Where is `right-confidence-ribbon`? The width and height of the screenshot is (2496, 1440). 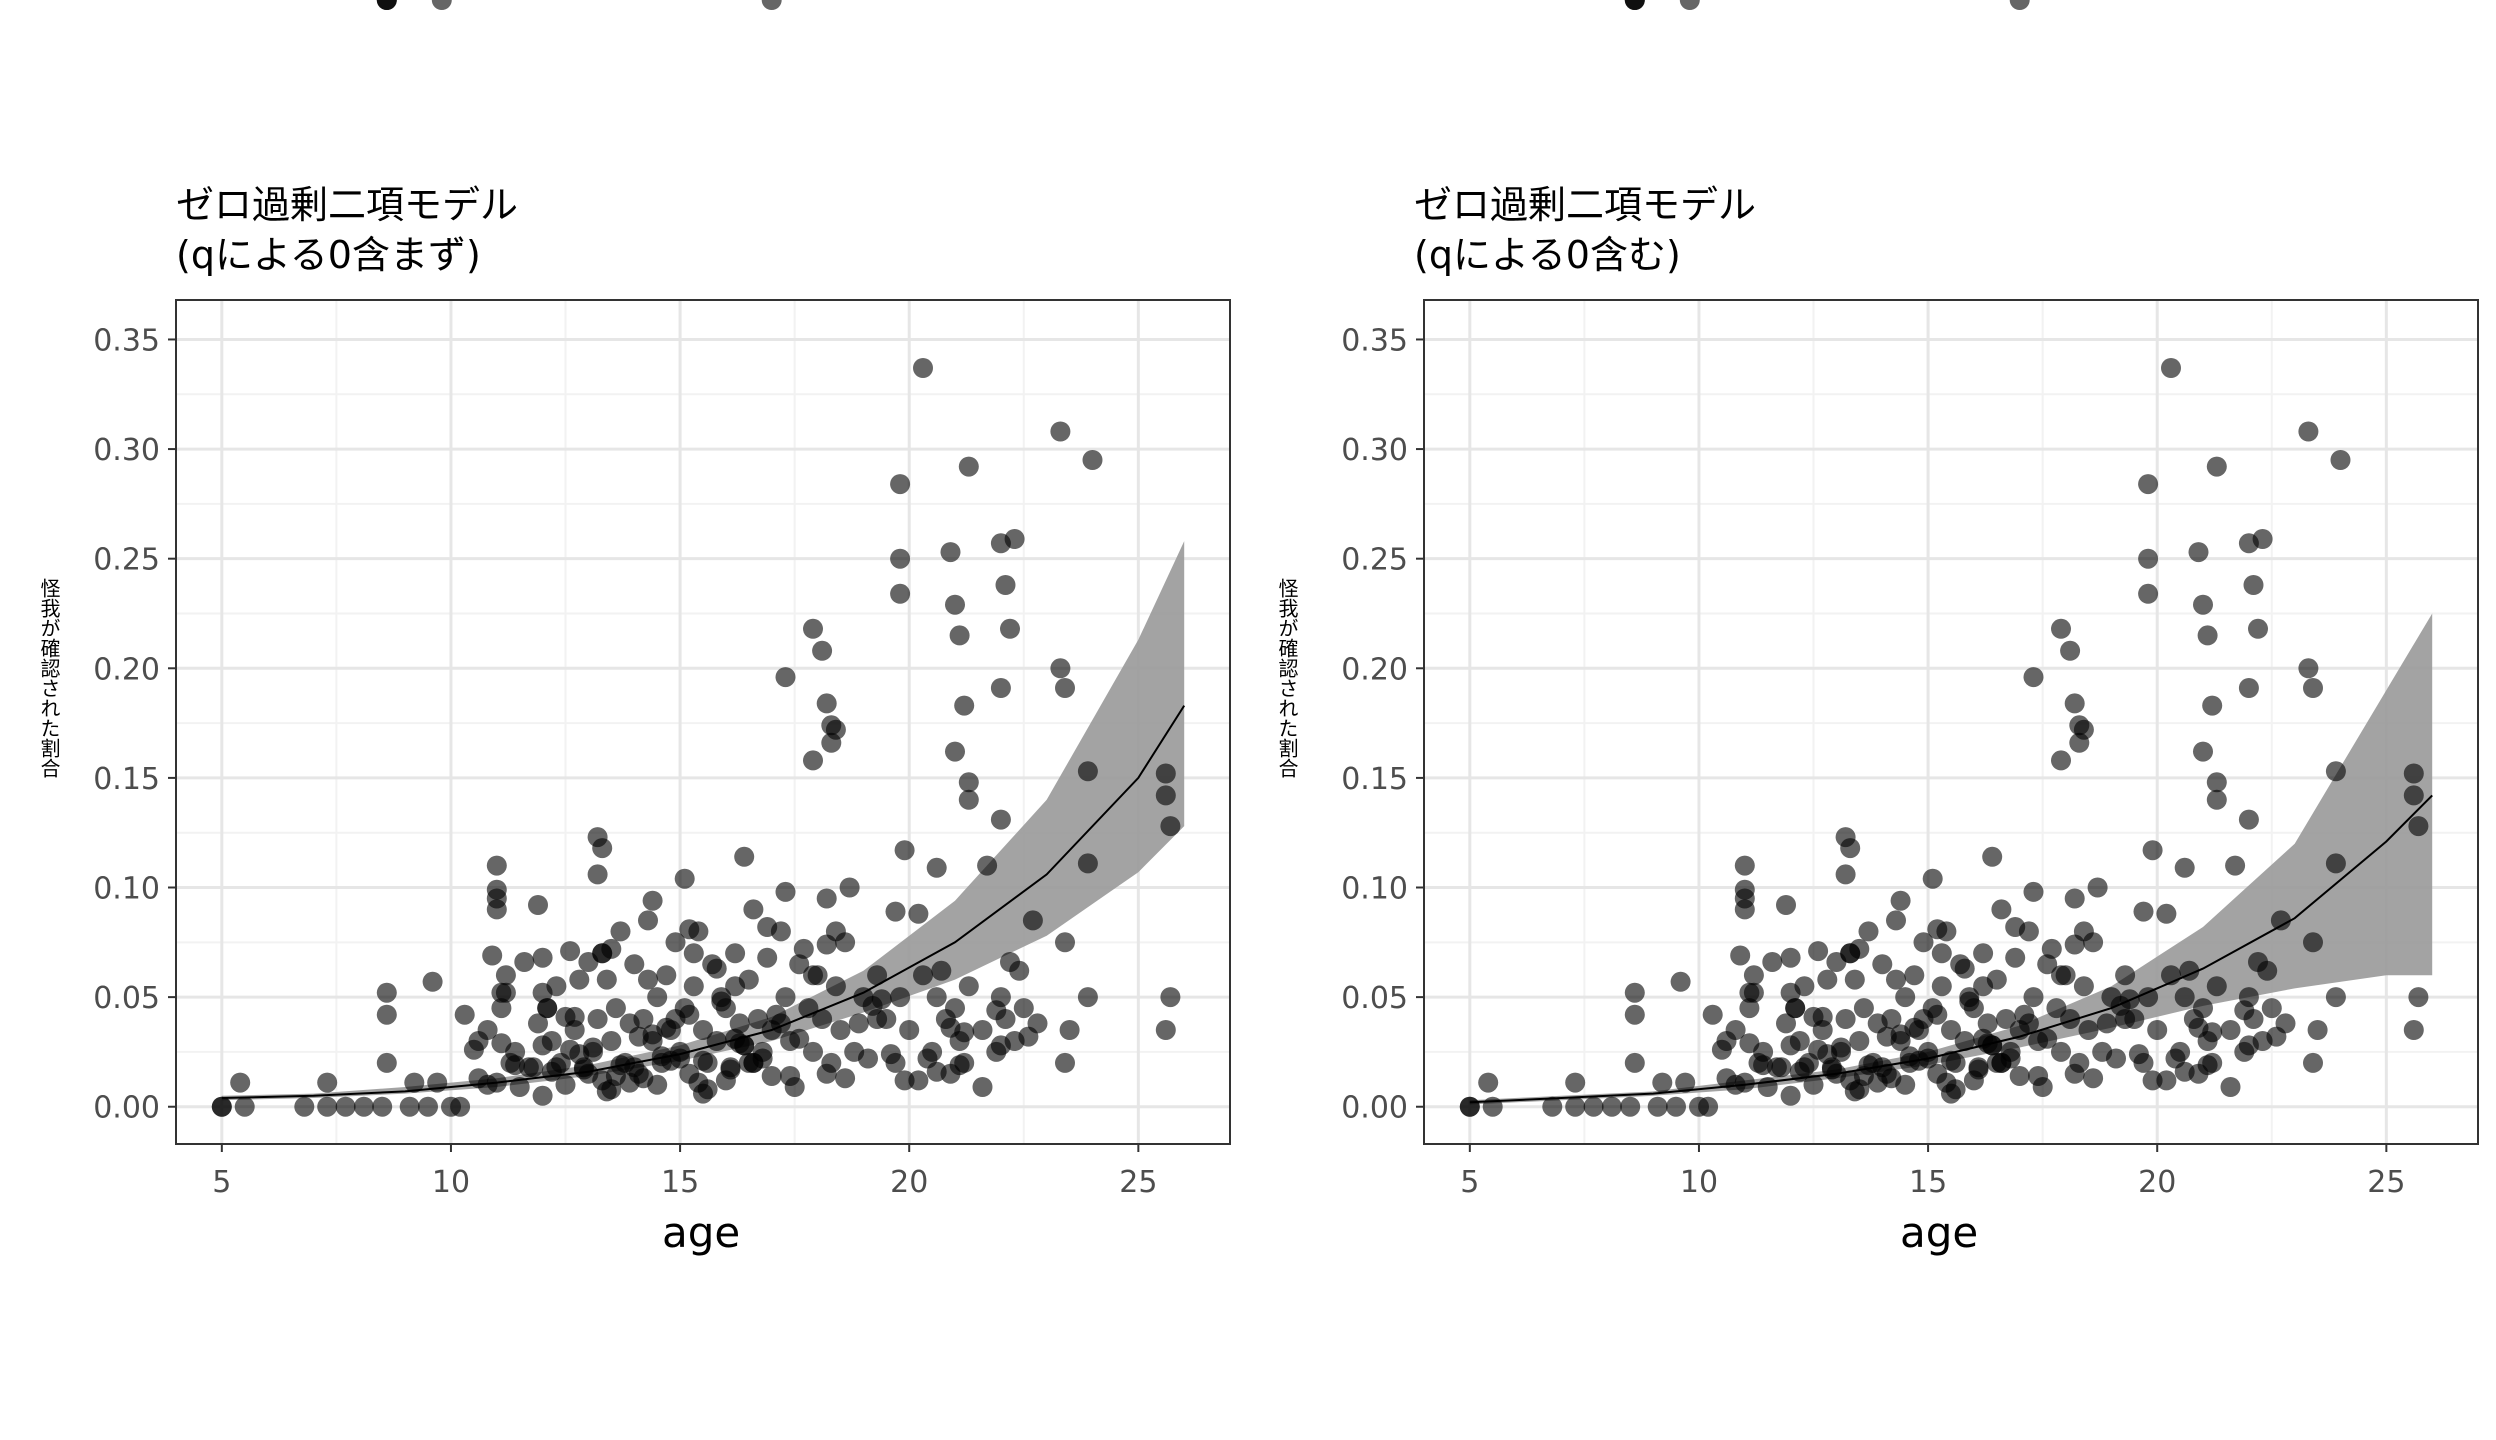 right-confidence-ribbon is located at coordinates (1951, 859).